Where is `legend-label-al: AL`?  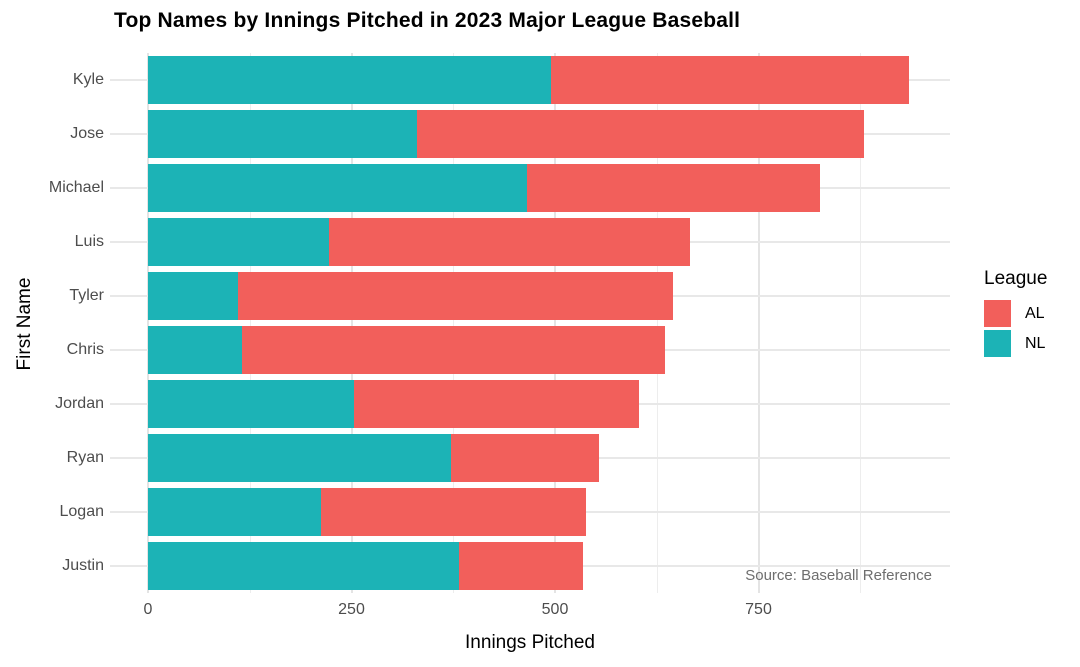 legend-label-al: AL is located at coordinates (1035, 313).